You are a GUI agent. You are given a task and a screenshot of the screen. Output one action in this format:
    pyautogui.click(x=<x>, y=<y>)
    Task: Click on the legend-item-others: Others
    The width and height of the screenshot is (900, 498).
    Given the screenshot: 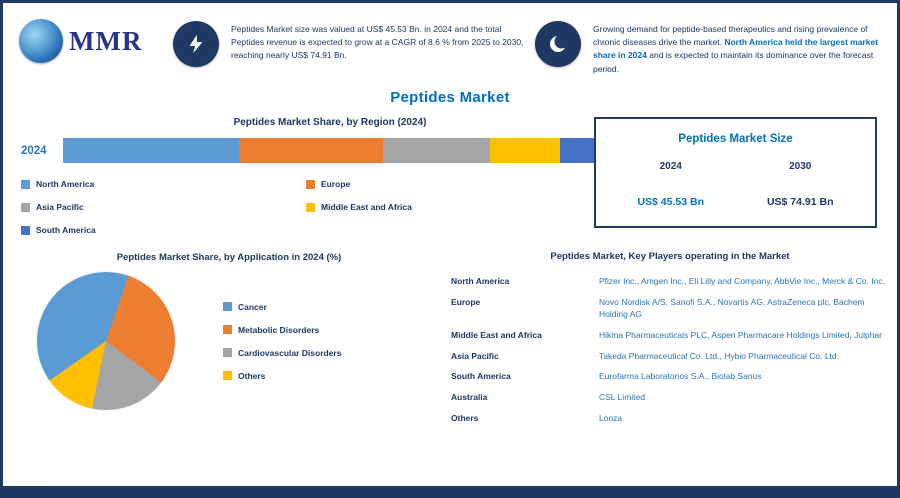 What is the action you would take?
    pyautogui.click(x=282, y=376)
    